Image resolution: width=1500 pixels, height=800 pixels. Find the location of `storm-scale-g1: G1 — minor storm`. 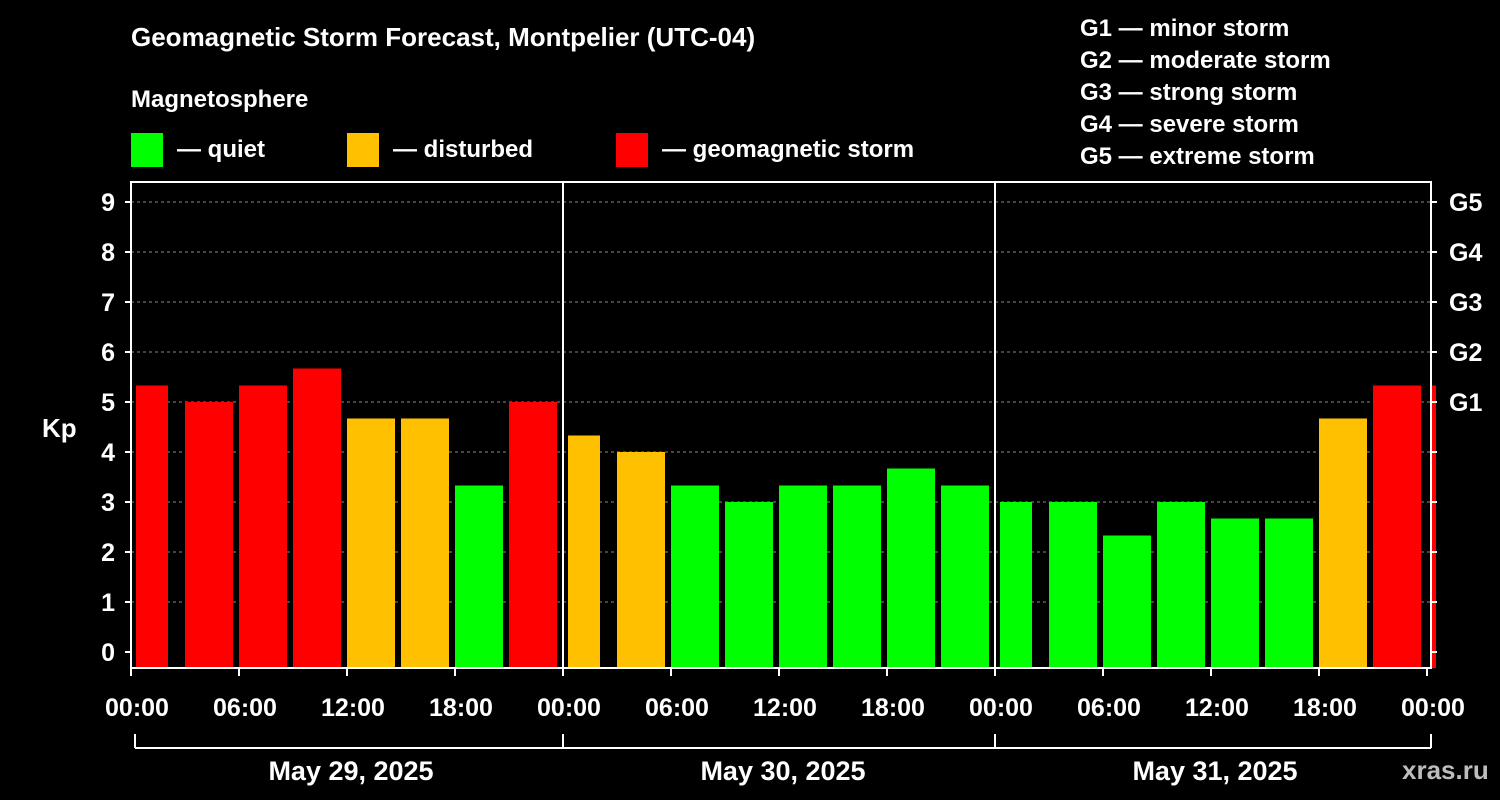

storm-scale-g1: G1 — minor storm is located at coordinates (1185, 28).